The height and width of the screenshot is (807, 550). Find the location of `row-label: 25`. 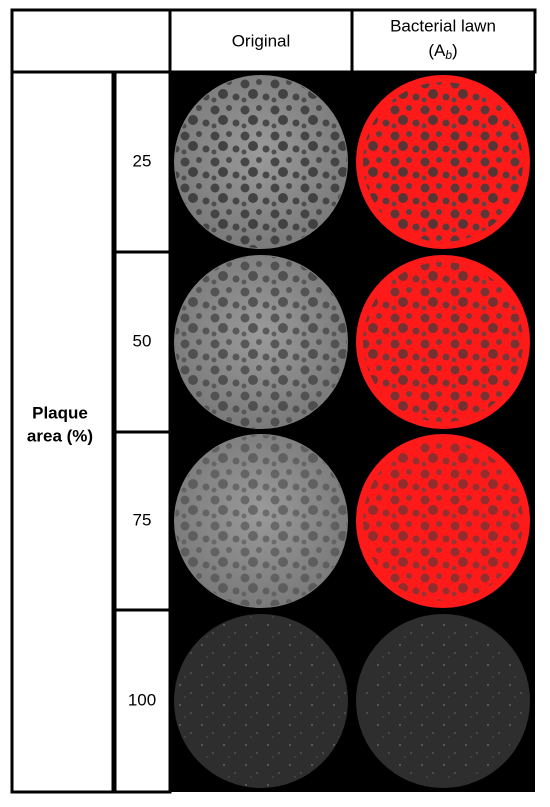

row-label: 25 is located at coordinates (142, 160).